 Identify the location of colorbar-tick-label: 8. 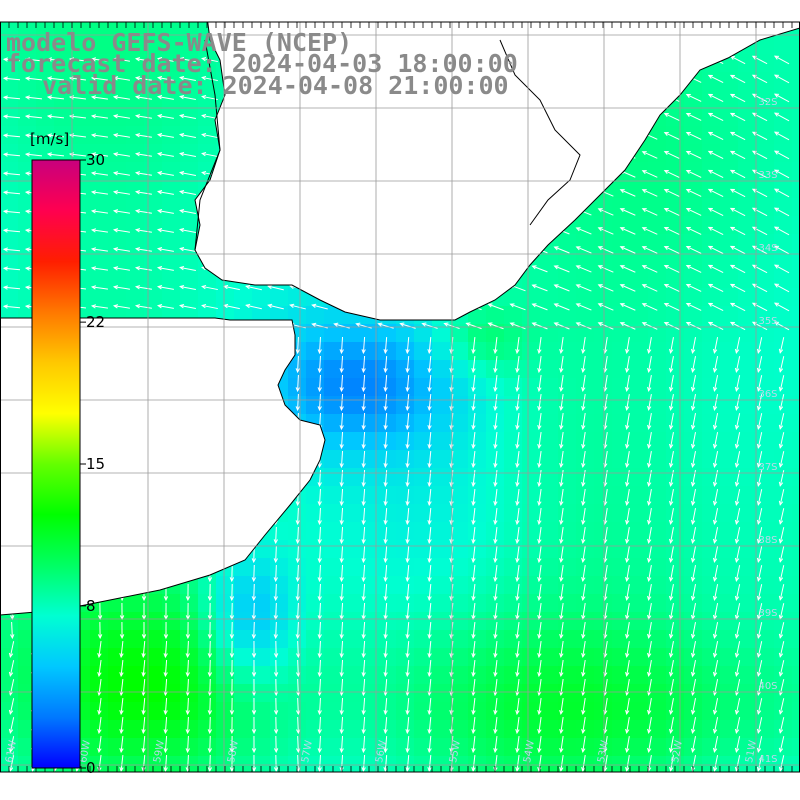
(91, 605).